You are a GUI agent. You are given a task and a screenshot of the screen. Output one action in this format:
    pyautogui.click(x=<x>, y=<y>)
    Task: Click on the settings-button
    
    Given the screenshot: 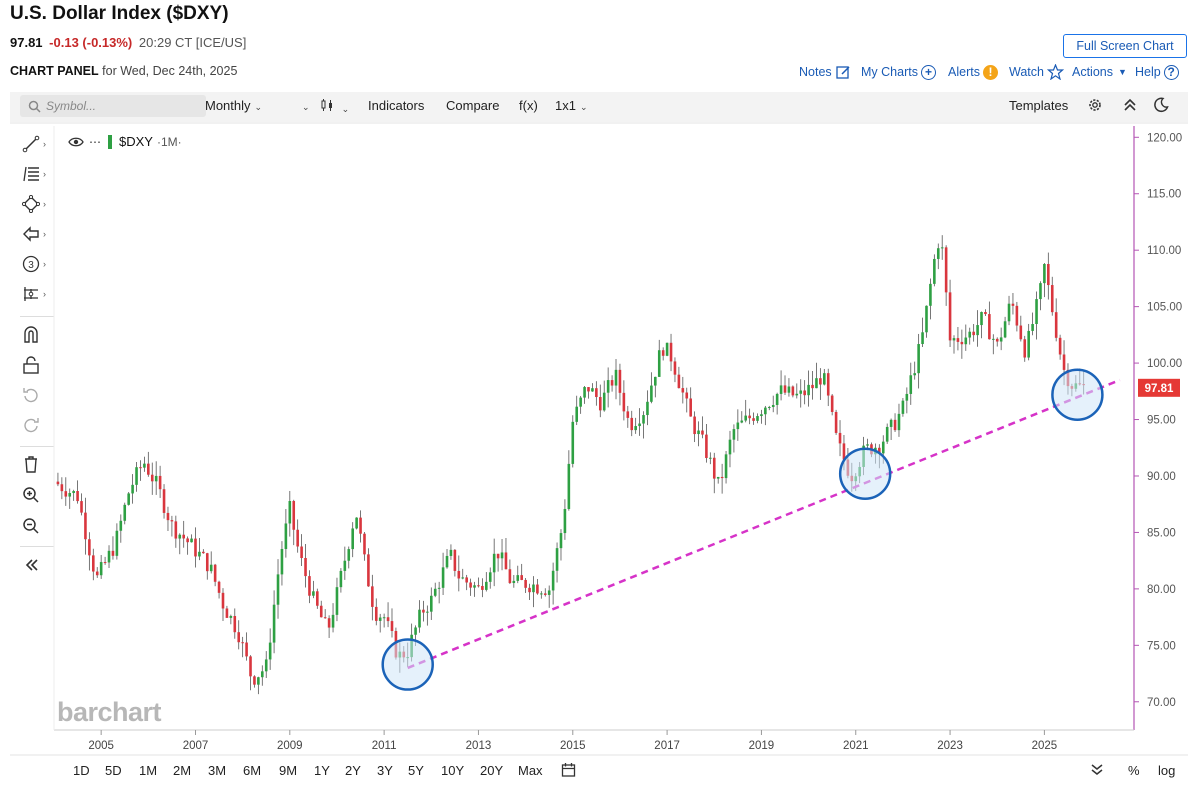 What is the action you would take?
    pyautogui.click(x=1095, y=106)
    